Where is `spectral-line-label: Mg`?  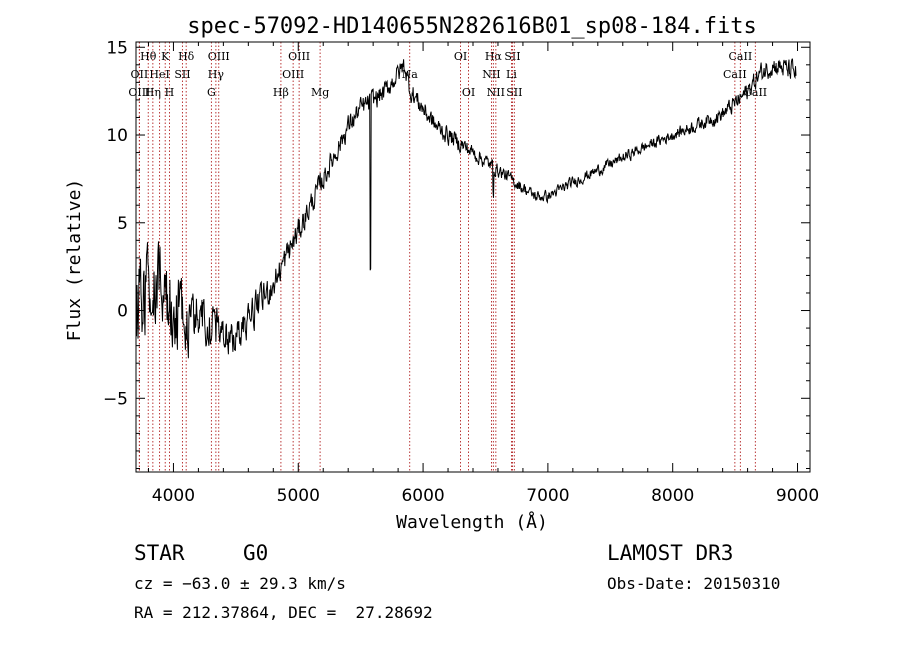
spectral-line-label: Mg is located at coordinates (320, 92).